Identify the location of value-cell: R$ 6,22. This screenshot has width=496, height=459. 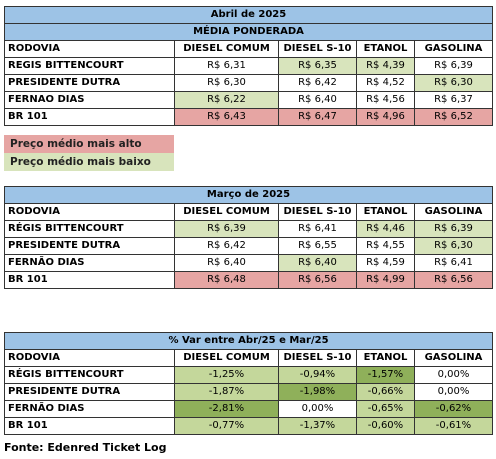
(226, 100).